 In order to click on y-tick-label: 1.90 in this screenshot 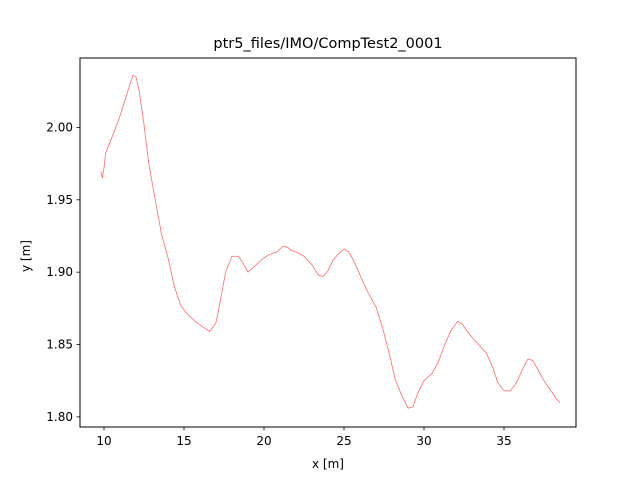, I will do `click(59, 272)`.